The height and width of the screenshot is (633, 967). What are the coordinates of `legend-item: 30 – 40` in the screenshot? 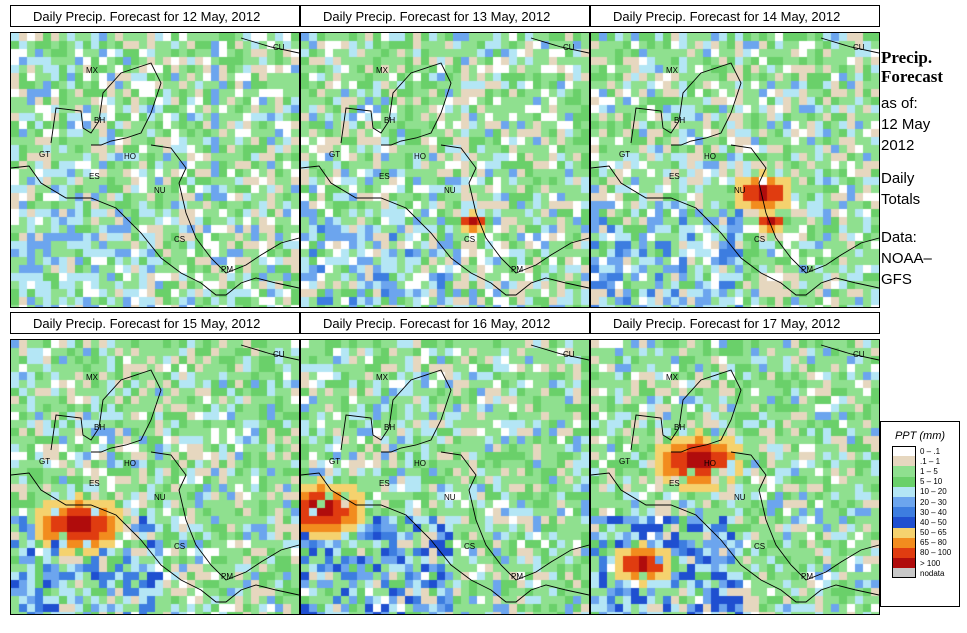 It's located at (925, 512).